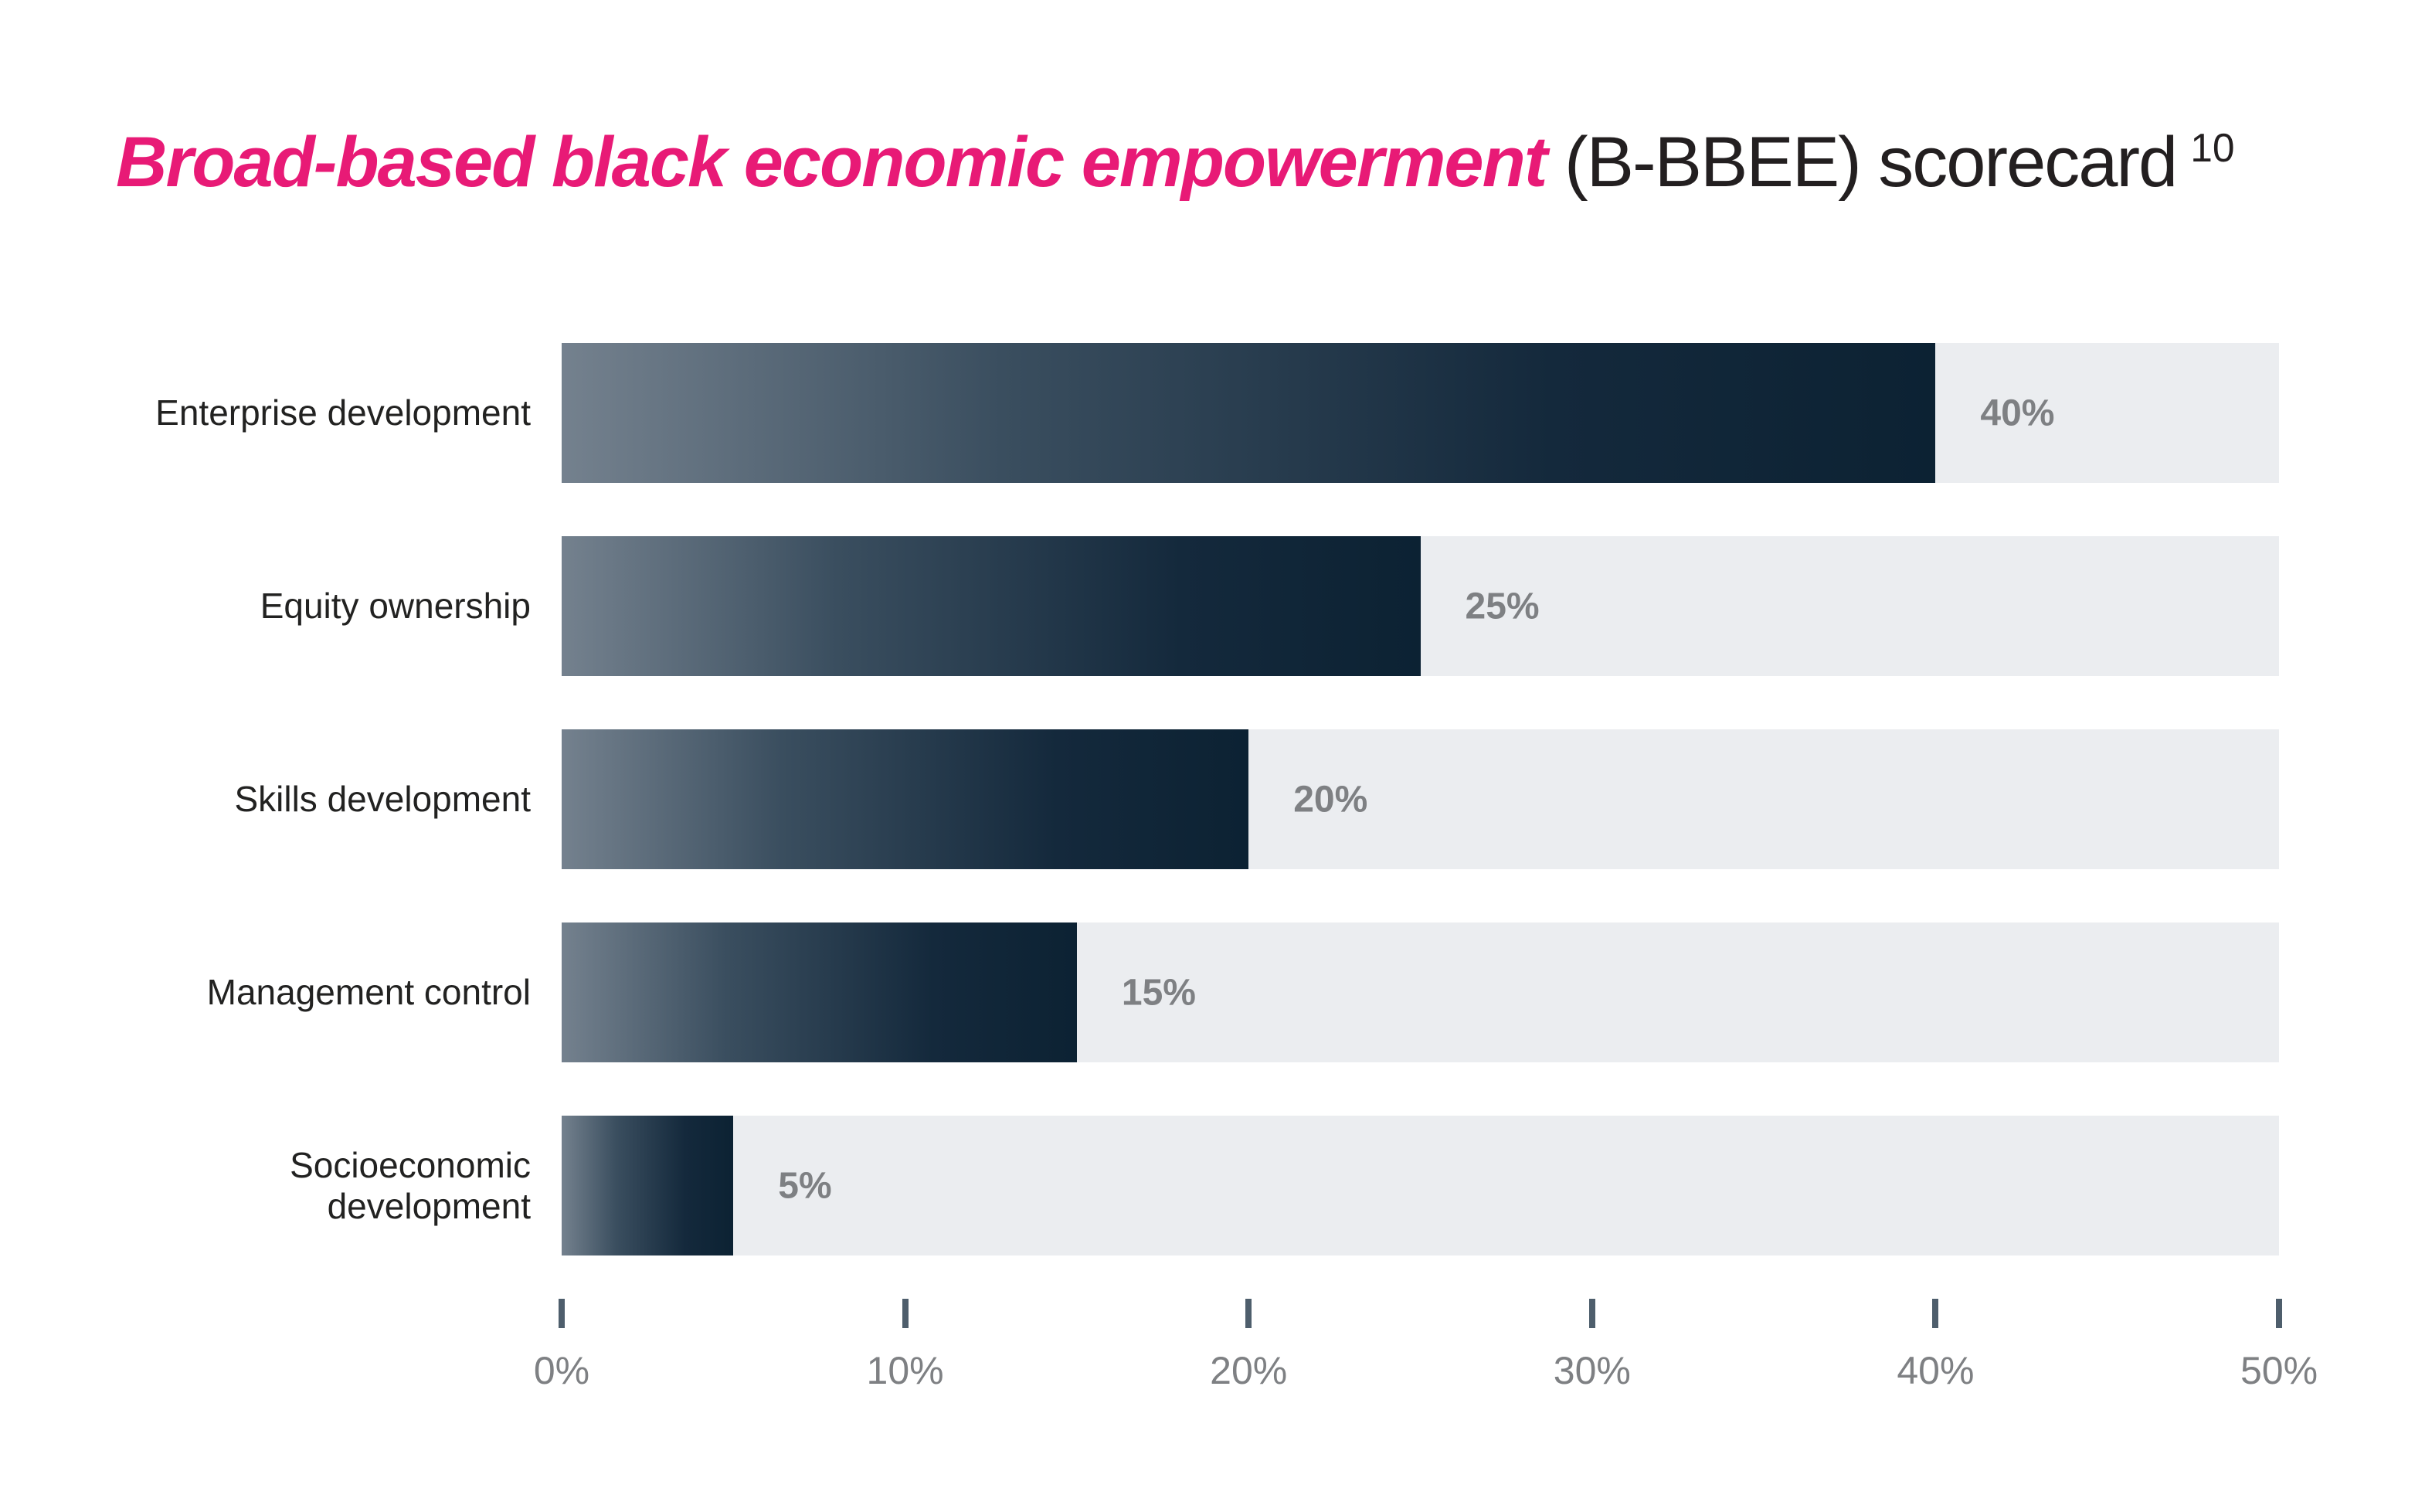  What do you see at coordinates (343, 413) in the screenshot?
I see `category-label: Enterprise development` at bounding box center [343, 413].